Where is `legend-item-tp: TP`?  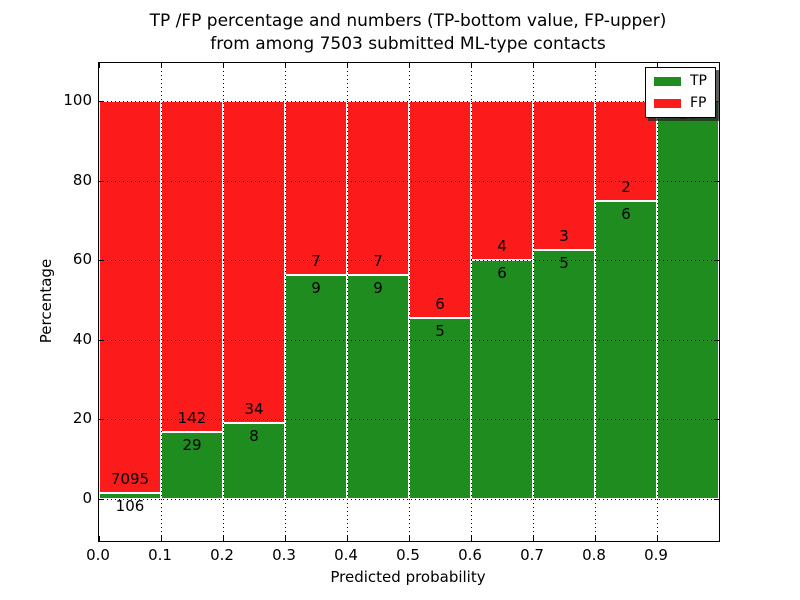
legend-item-tp: TP is located at coordinates (680, 81).